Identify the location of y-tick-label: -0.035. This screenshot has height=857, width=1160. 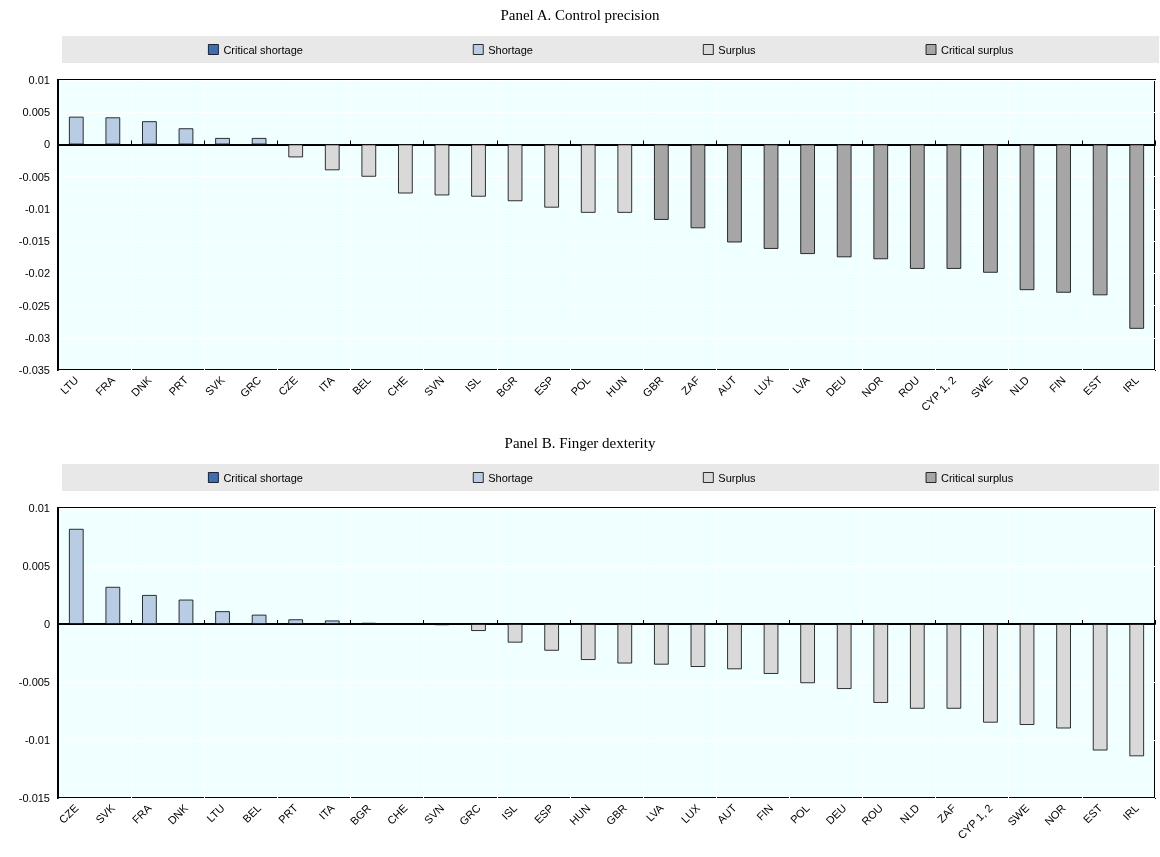
(34, 370).